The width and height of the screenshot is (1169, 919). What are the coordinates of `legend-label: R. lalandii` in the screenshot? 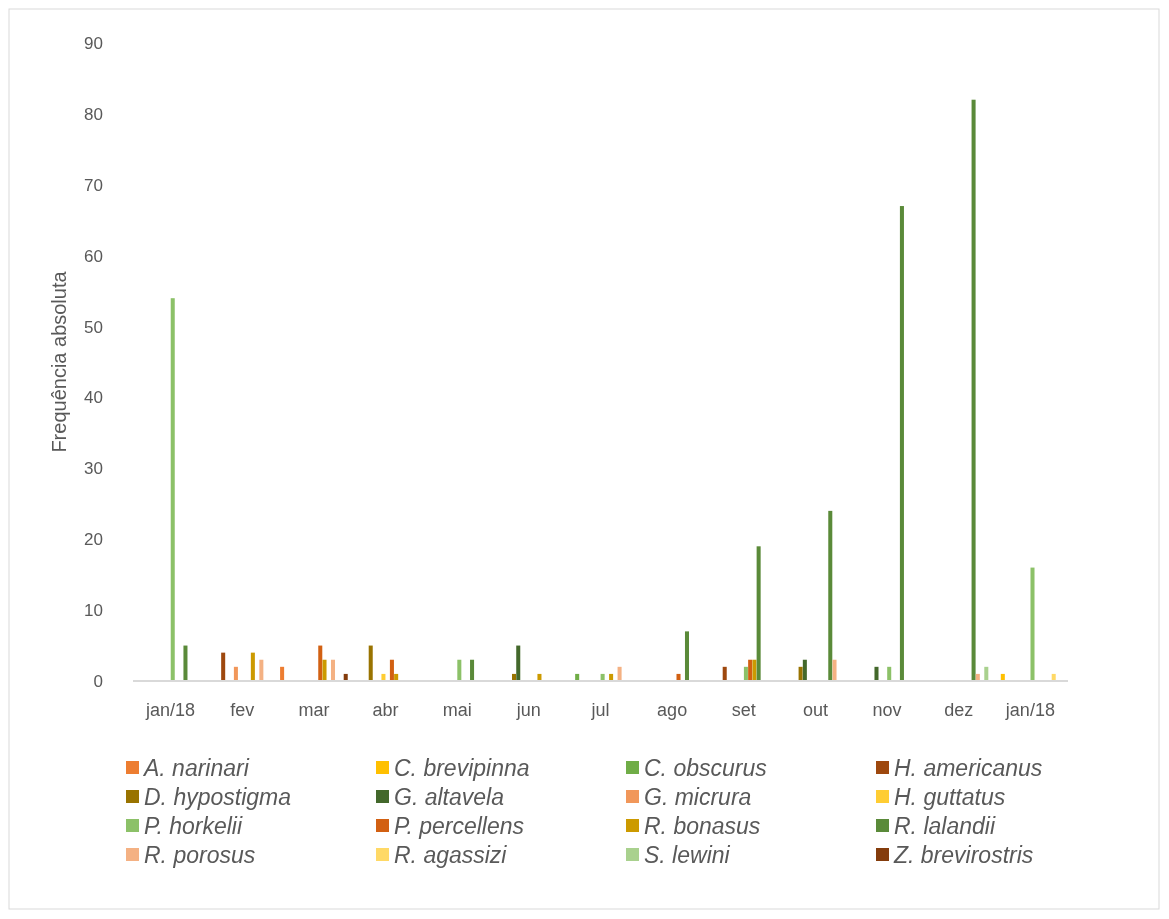 It's located at (945, 826).